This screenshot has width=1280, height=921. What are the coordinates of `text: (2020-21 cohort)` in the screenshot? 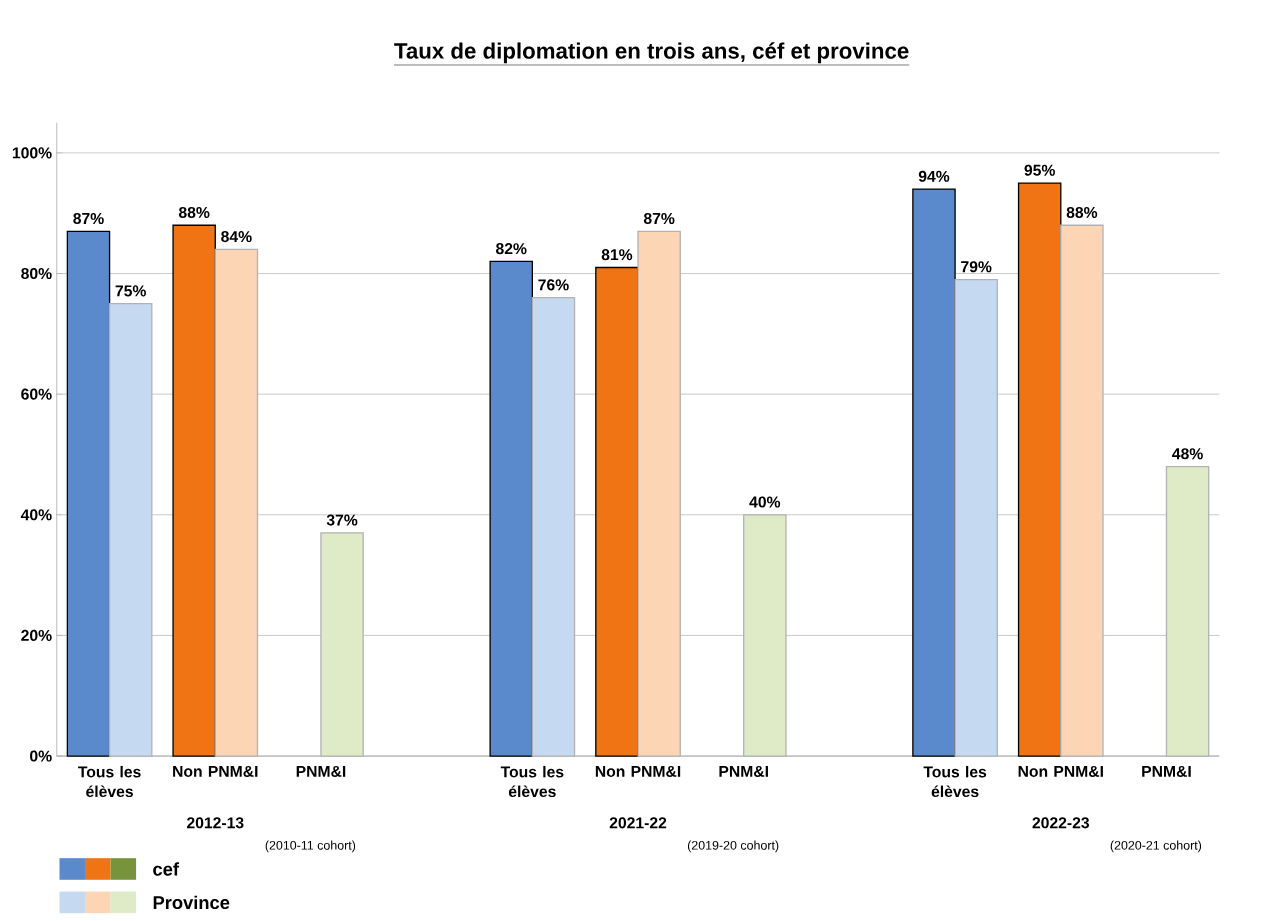 It's located at (1156, 846).